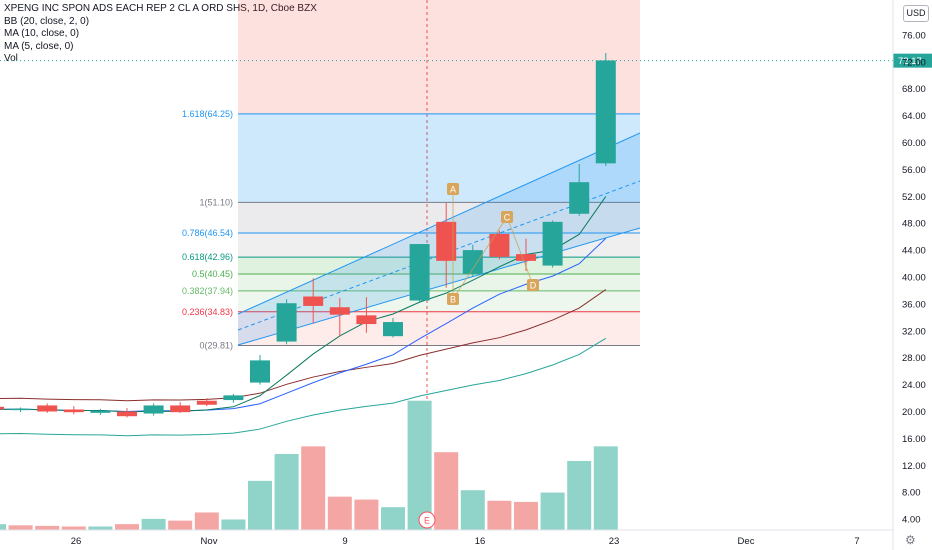  Describe the element at coordinates (916, 13) in the screenshot. I see `currency-button: USD` at that location.